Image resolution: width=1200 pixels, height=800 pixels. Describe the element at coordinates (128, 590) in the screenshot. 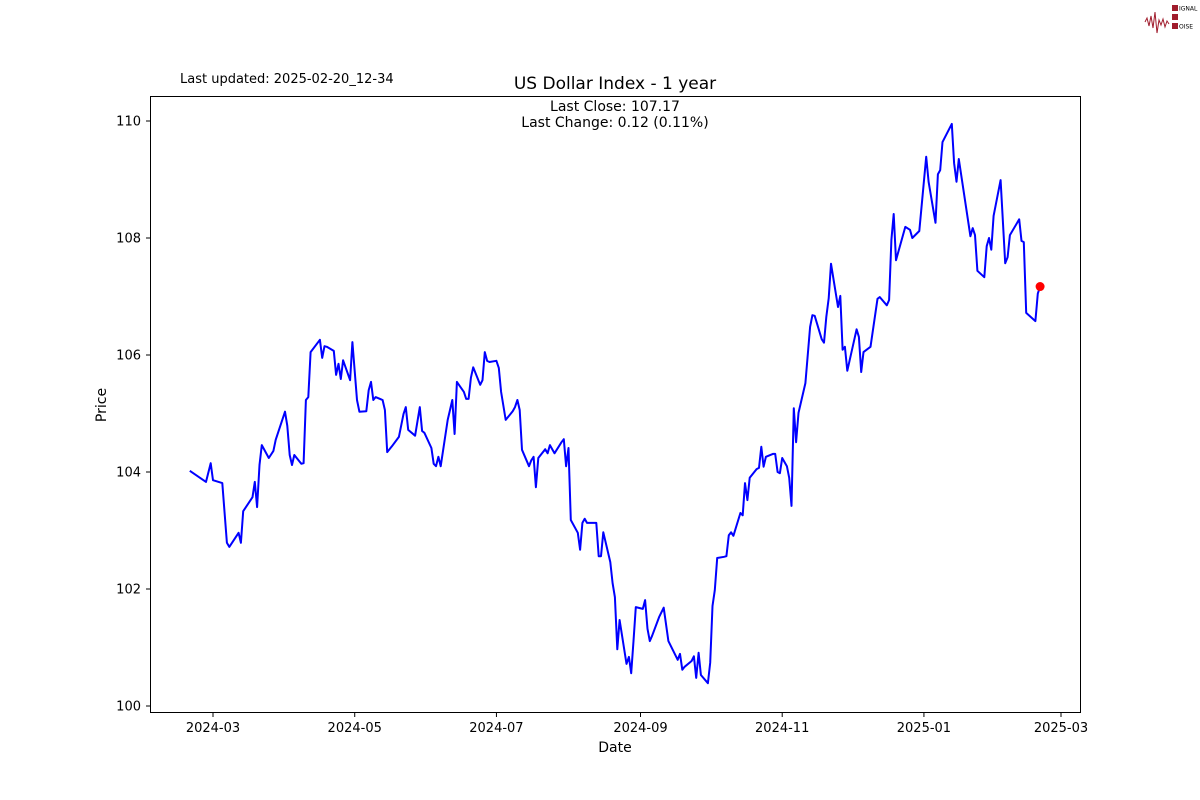

I see `y-tick-label: 102` at that location.